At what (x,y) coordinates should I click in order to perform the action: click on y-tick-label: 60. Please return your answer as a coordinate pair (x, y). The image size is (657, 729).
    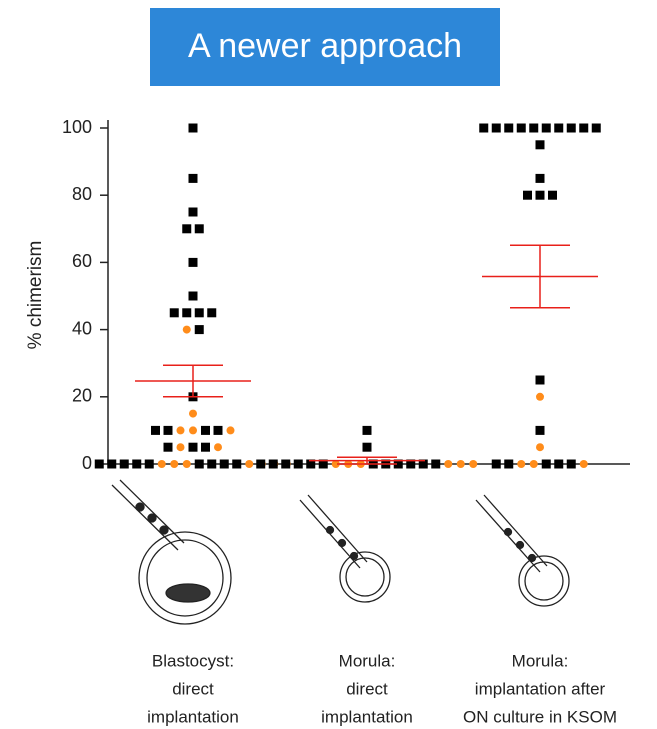
    Looking at the image, I should click on (82, 261).